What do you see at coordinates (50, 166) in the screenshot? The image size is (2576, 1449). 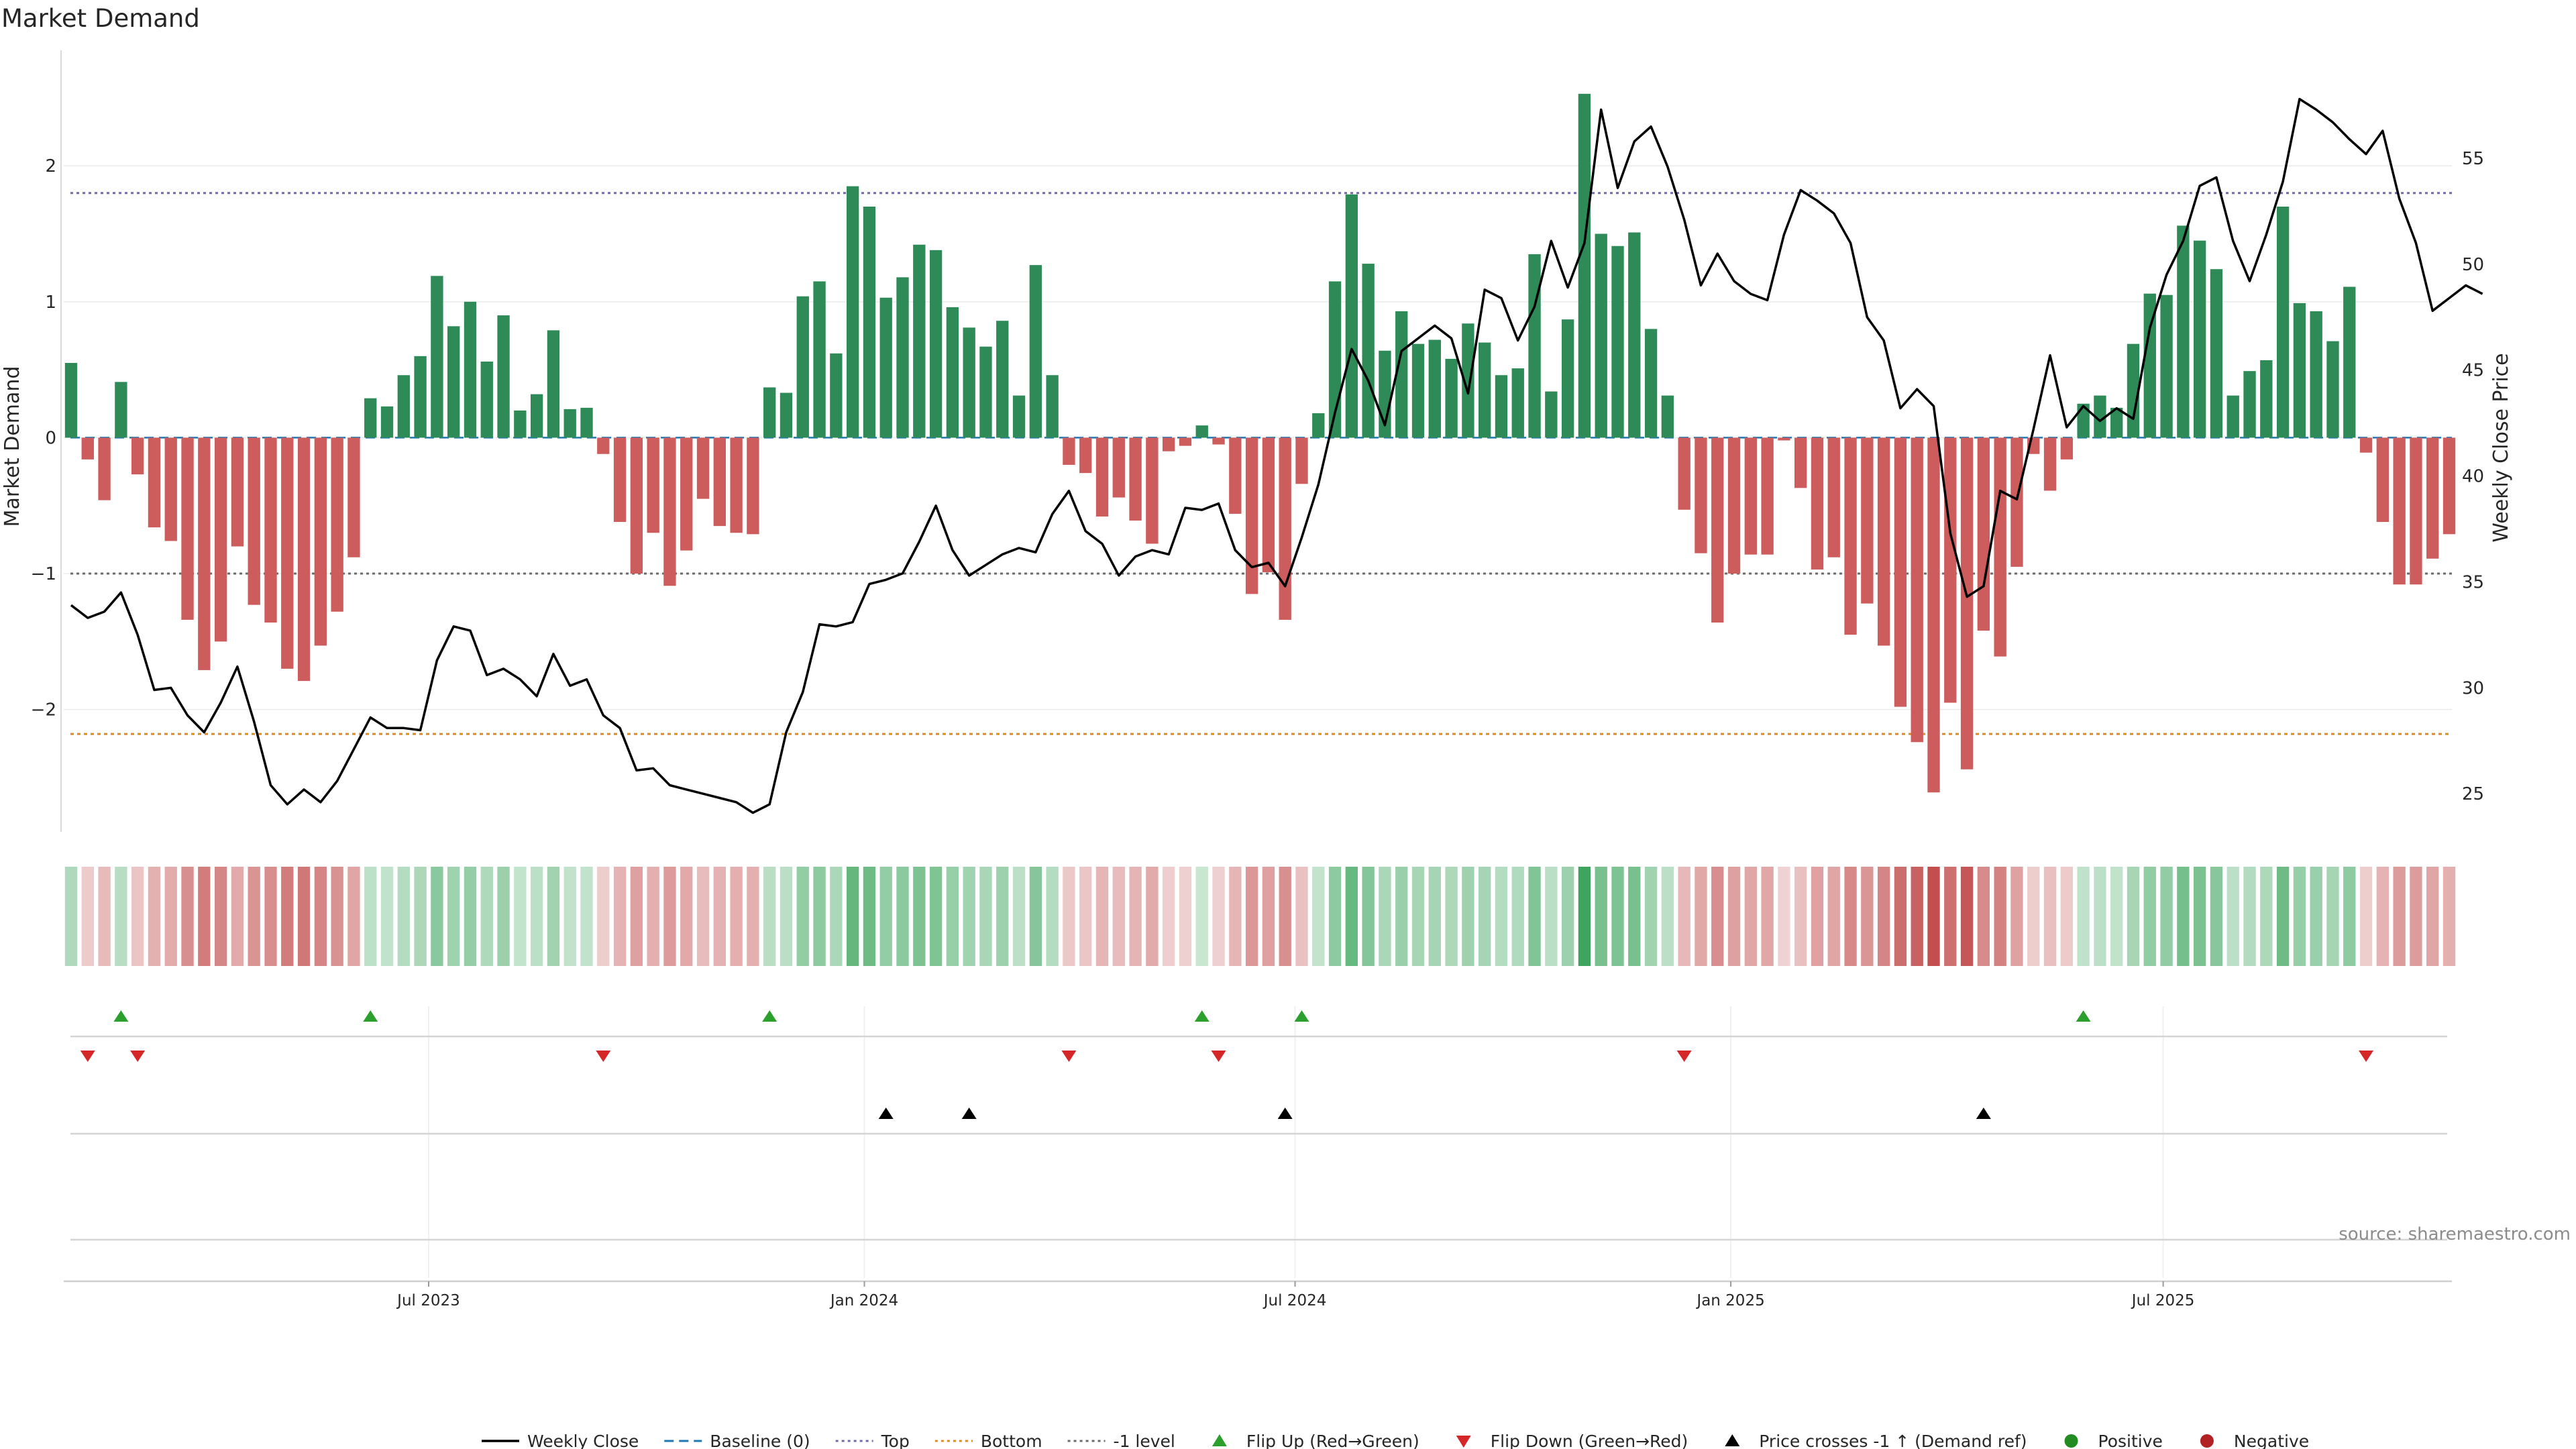 I see `y-tick-label: 2` at bounding box center [50, 166].